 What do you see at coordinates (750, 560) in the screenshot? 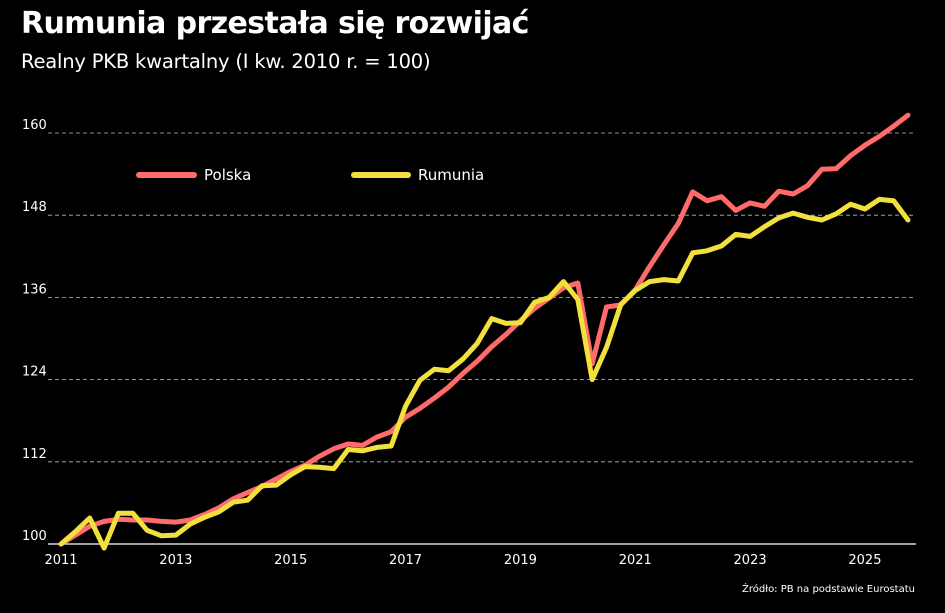
I see `x-tick-label: 2023` at bounding box center [750, 560].